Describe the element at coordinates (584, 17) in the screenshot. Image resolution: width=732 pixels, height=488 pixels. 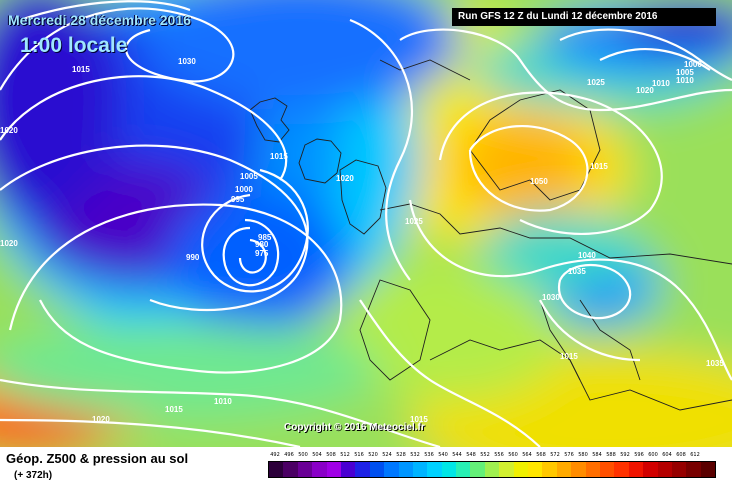
I see `run-info: Run GFS 12 Z du Lundi 12 décembre 2016` at that location.